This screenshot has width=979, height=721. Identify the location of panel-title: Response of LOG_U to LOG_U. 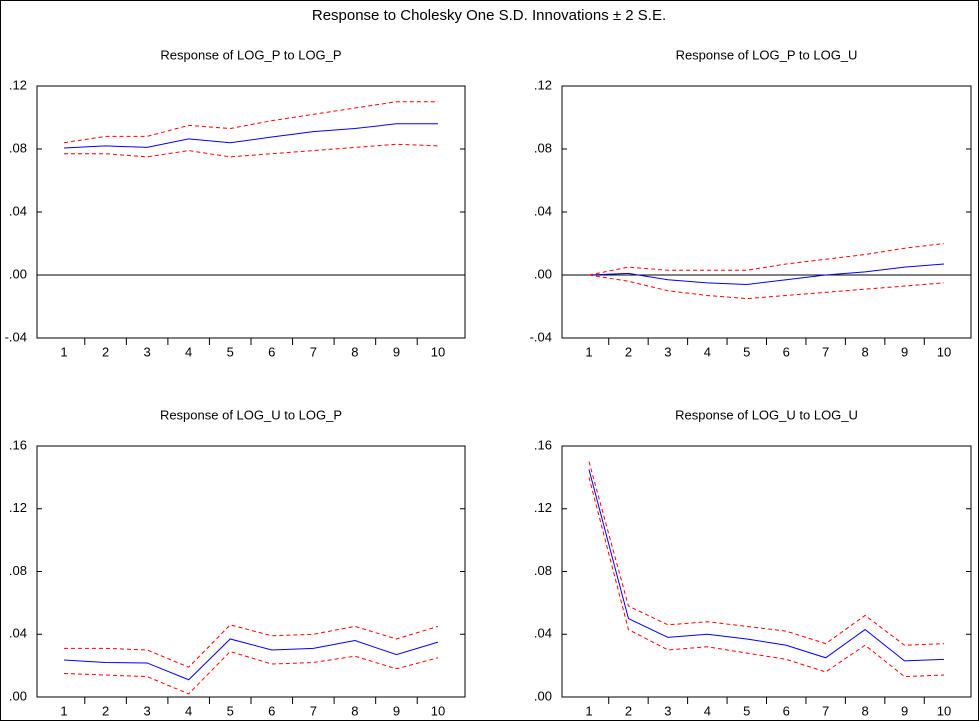
(766, 414).